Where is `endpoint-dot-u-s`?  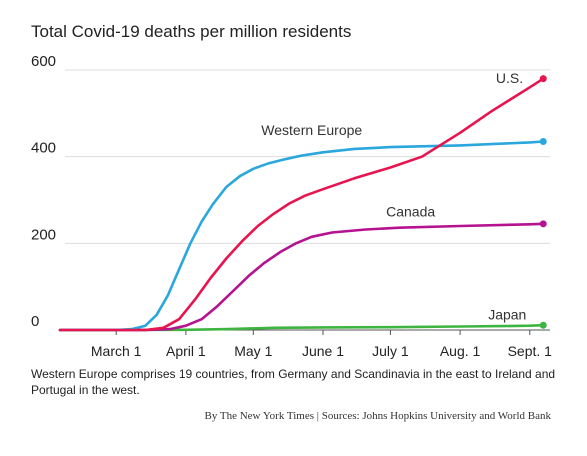 endpoint-dot-u-s is located at coordinates (543, 79).